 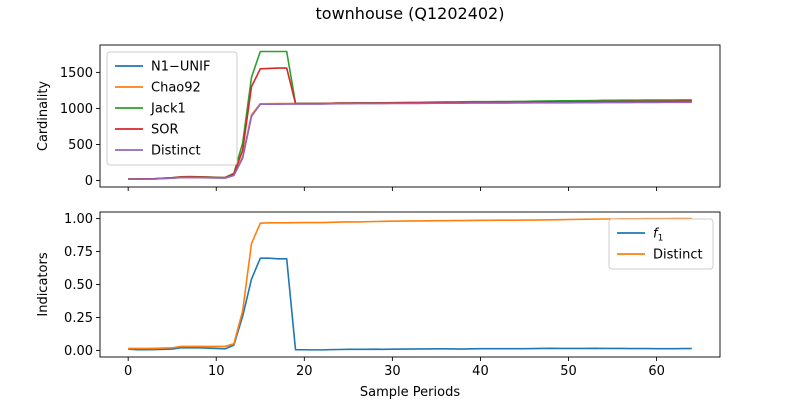 What do you see at coordinates (168, 109) in the screenshot?
I see `legend-label: Jack1` at bounding box center [168, 109].